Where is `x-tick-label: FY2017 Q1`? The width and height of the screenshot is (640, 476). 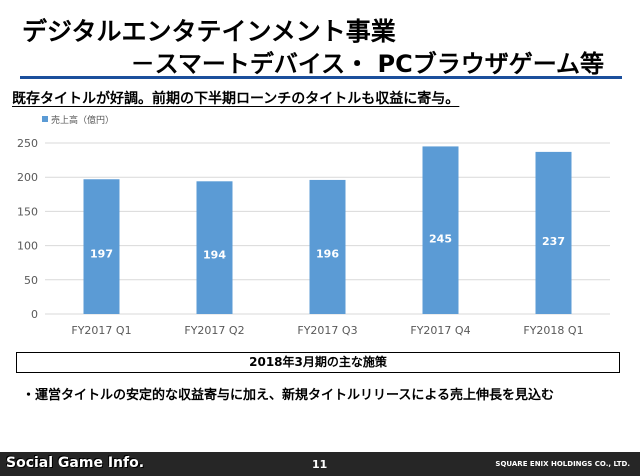
x-tick-label: FY2017 Q1 is located at coordinates (101, 330).